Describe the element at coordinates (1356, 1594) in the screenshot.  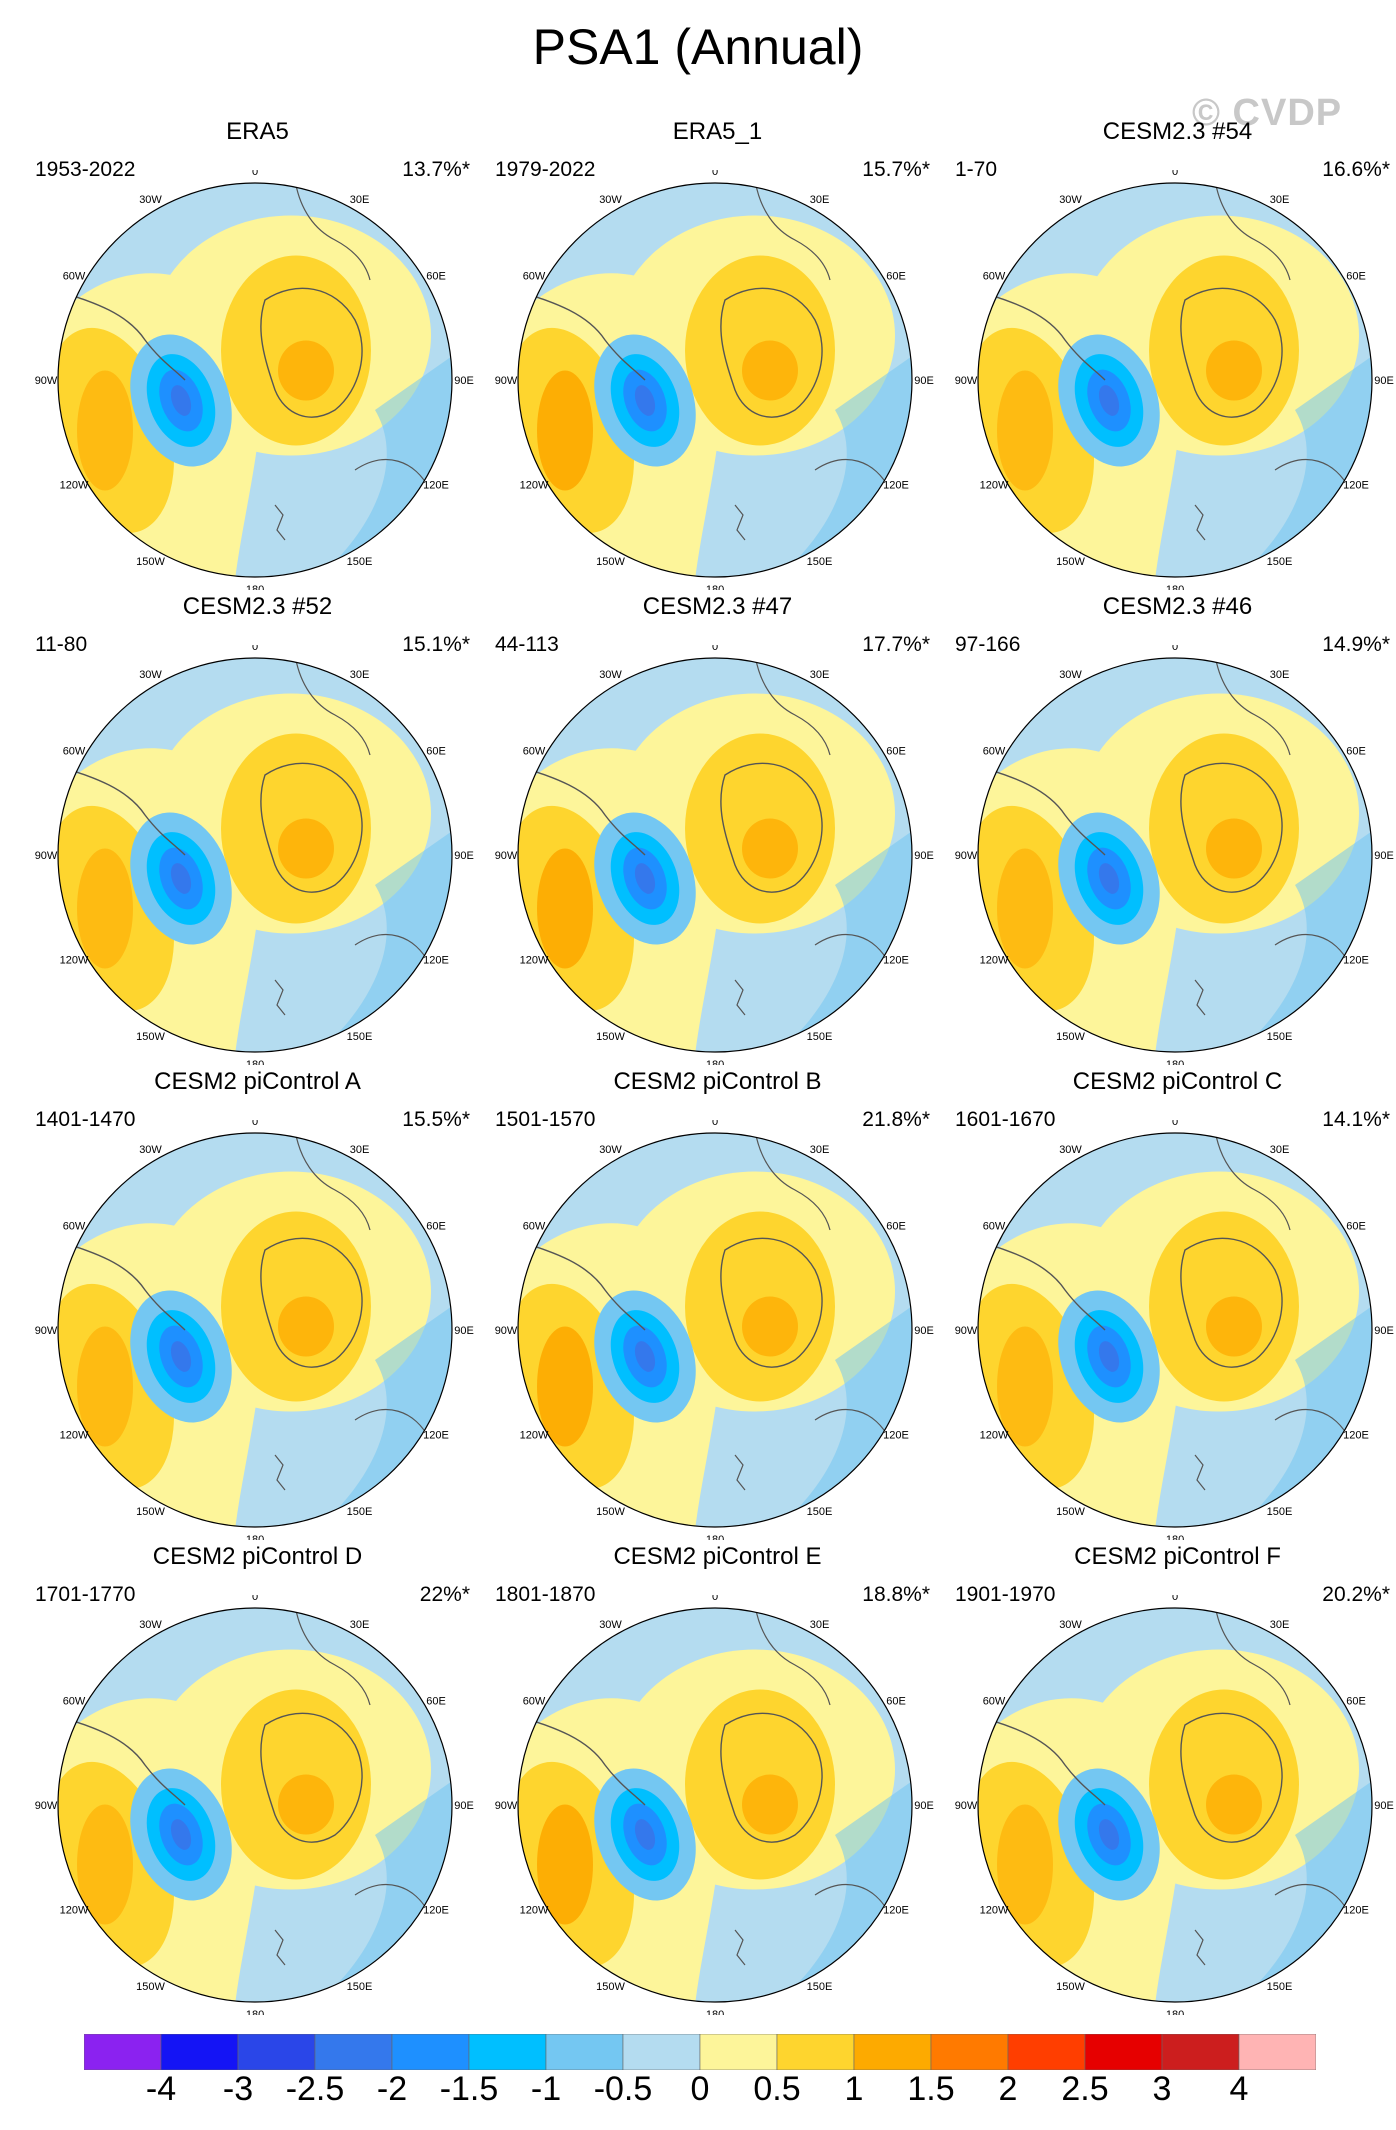
I see `panel-percent-variance: 20.2%*` at that location.